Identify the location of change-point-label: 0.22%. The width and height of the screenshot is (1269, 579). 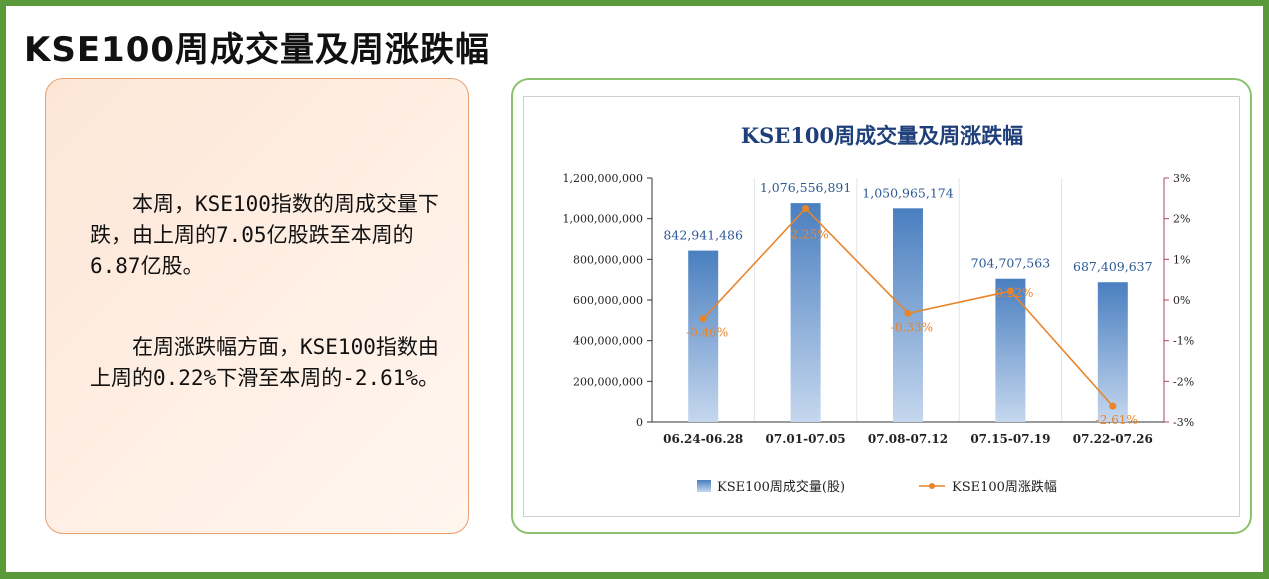
(1014, 293).